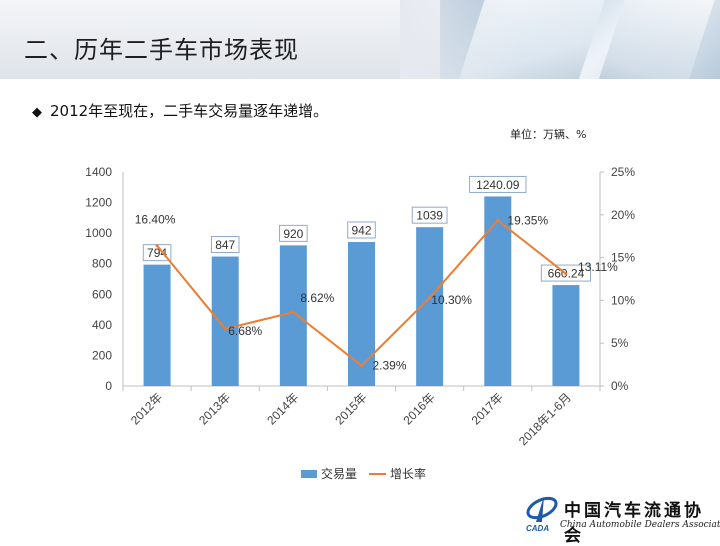 This screenshot has height=546, width=720. What do you see at coordinates (98, 172) in the screenshot?
I see `y-left-tick-label: 1400` at bounding box center [98, 172].